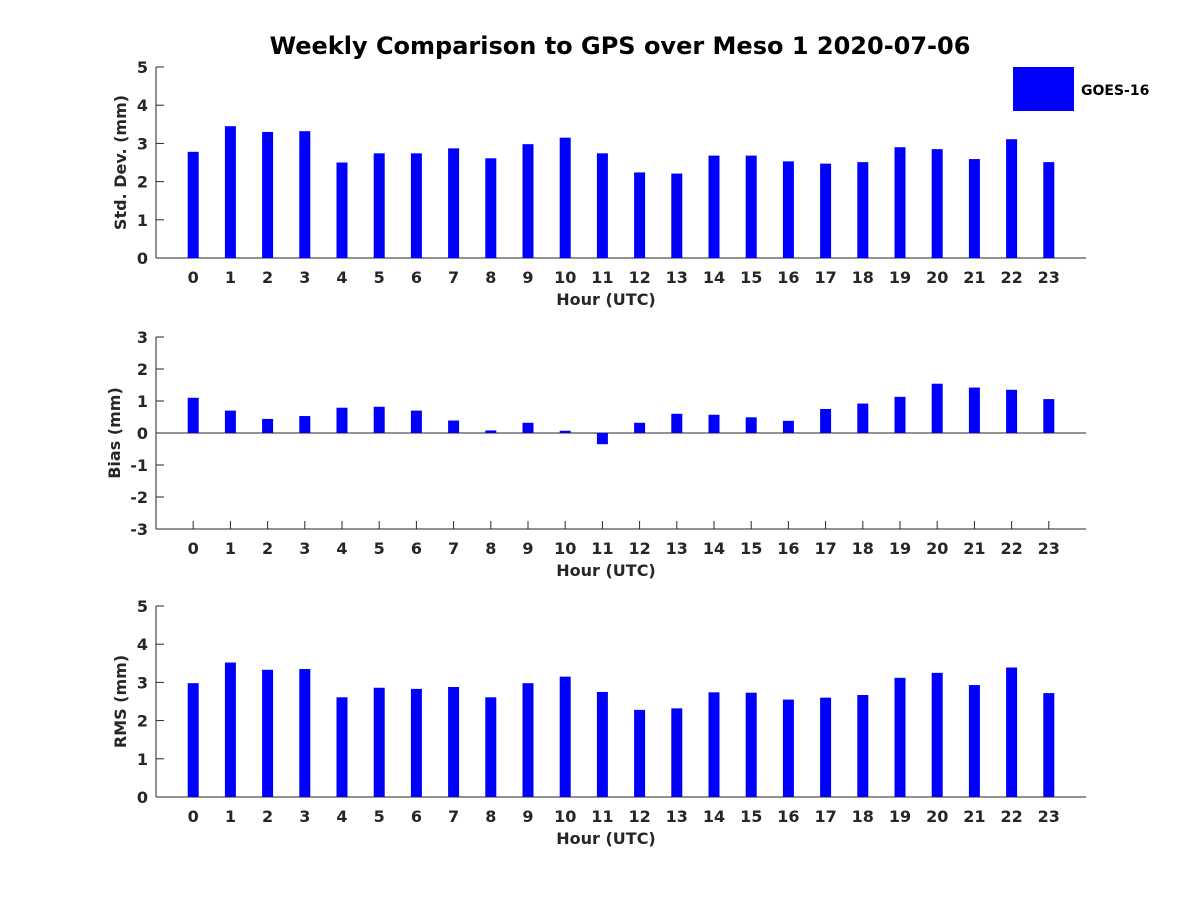 This screenshot has height=900, width=1200. Describe the element at coordinates (120, 701) in the screenshot. I see `y-axis-label: RMS (mm)` at that location.